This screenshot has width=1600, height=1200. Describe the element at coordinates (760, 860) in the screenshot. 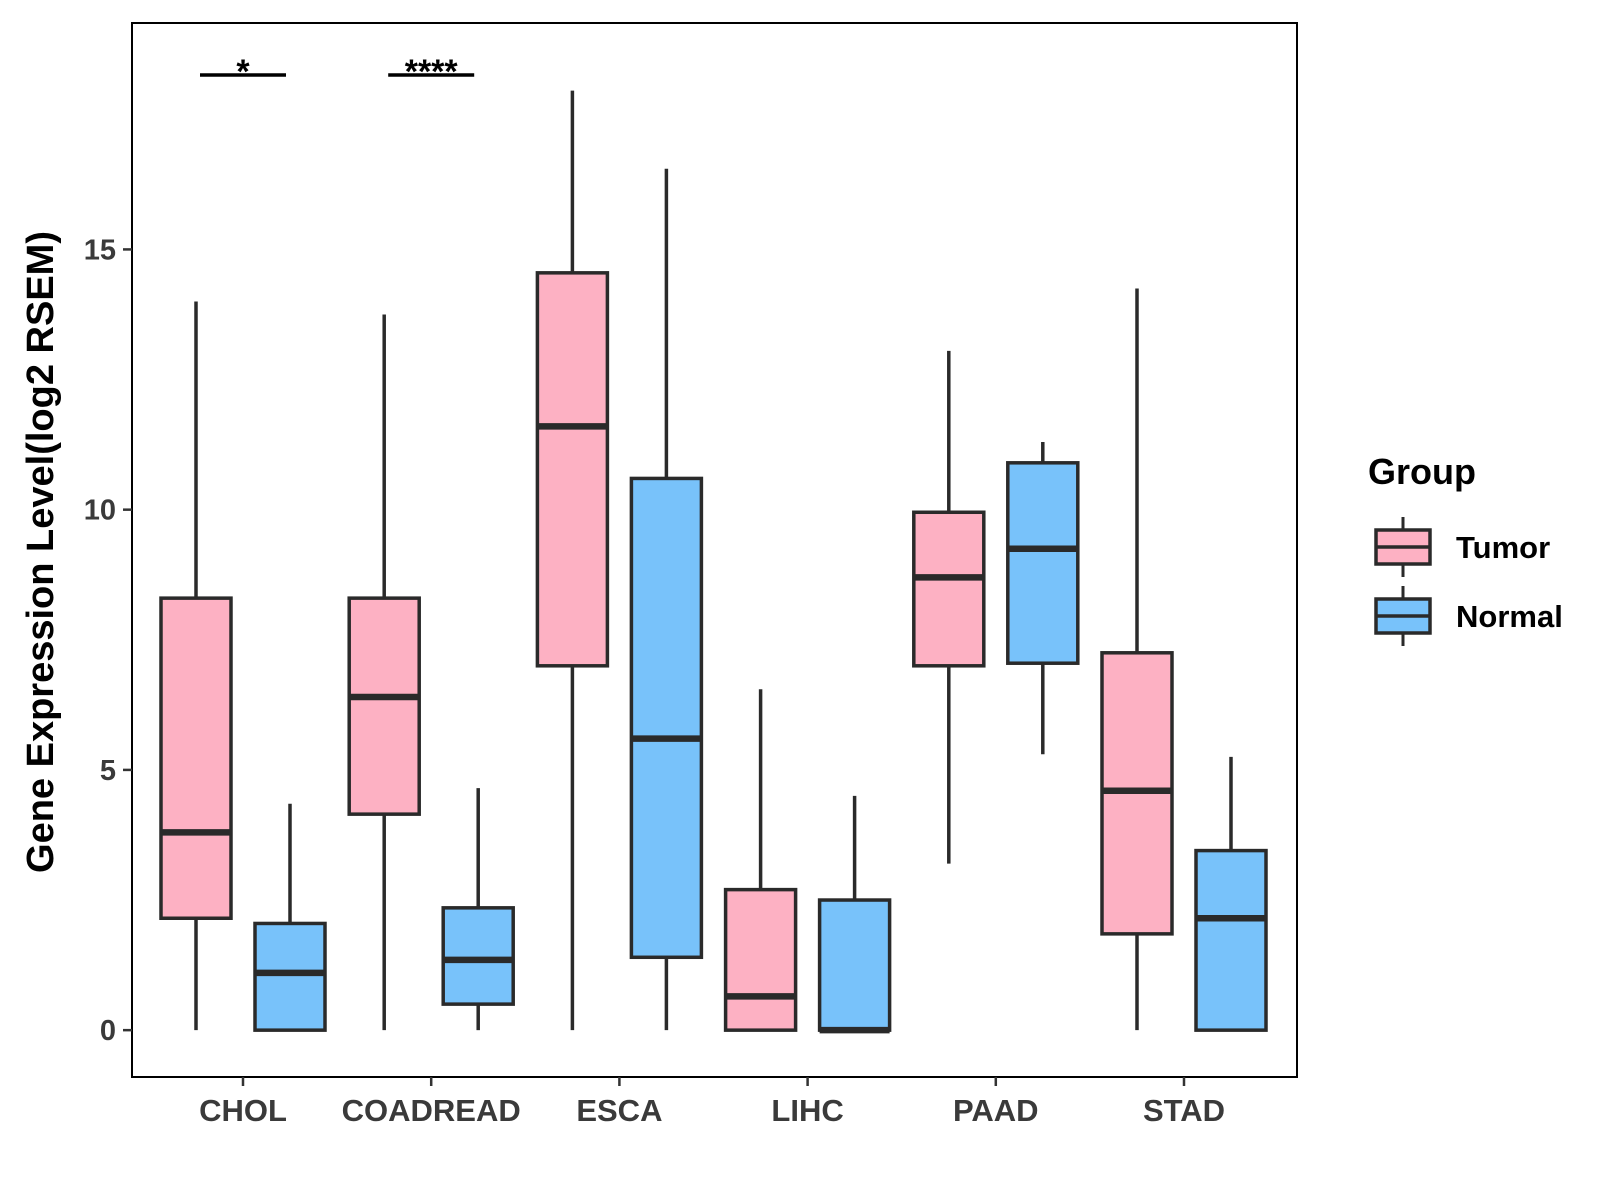

I see `box-tumor-lihc` at that location.